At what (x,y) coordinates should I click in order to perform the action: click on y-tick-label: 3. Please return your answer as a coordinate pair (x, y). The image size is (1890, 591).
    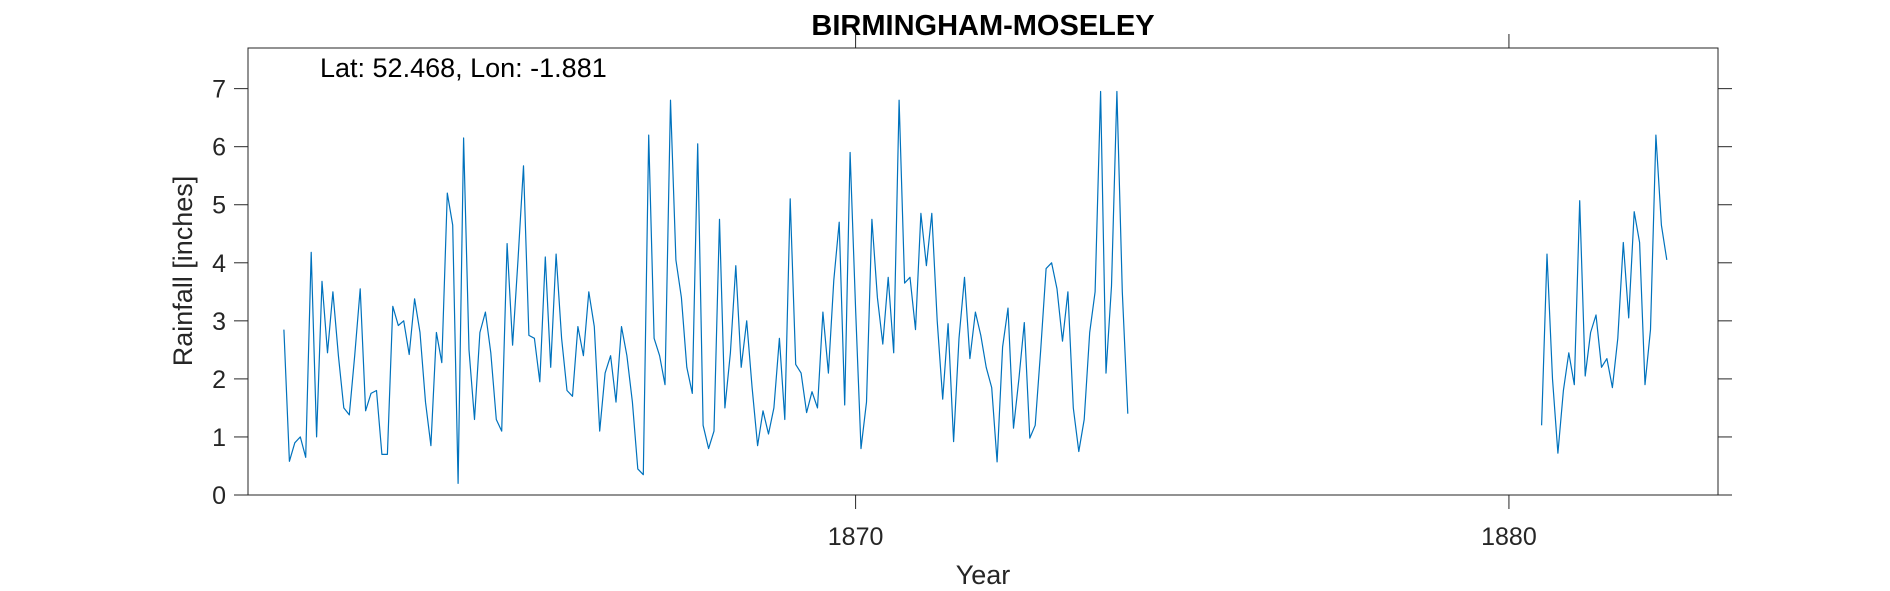
    Looking at the image, I should click on (219, 322).